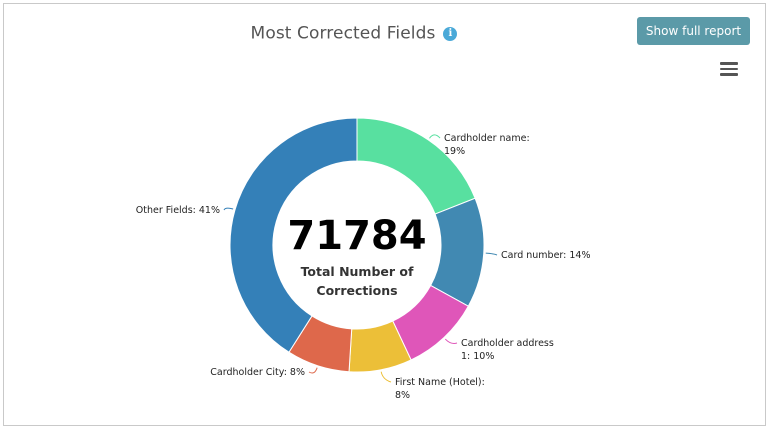  Describe the element at coordinates (693, 31) in the screenshot. I see `show-full-report-button: Show full report` at that location.